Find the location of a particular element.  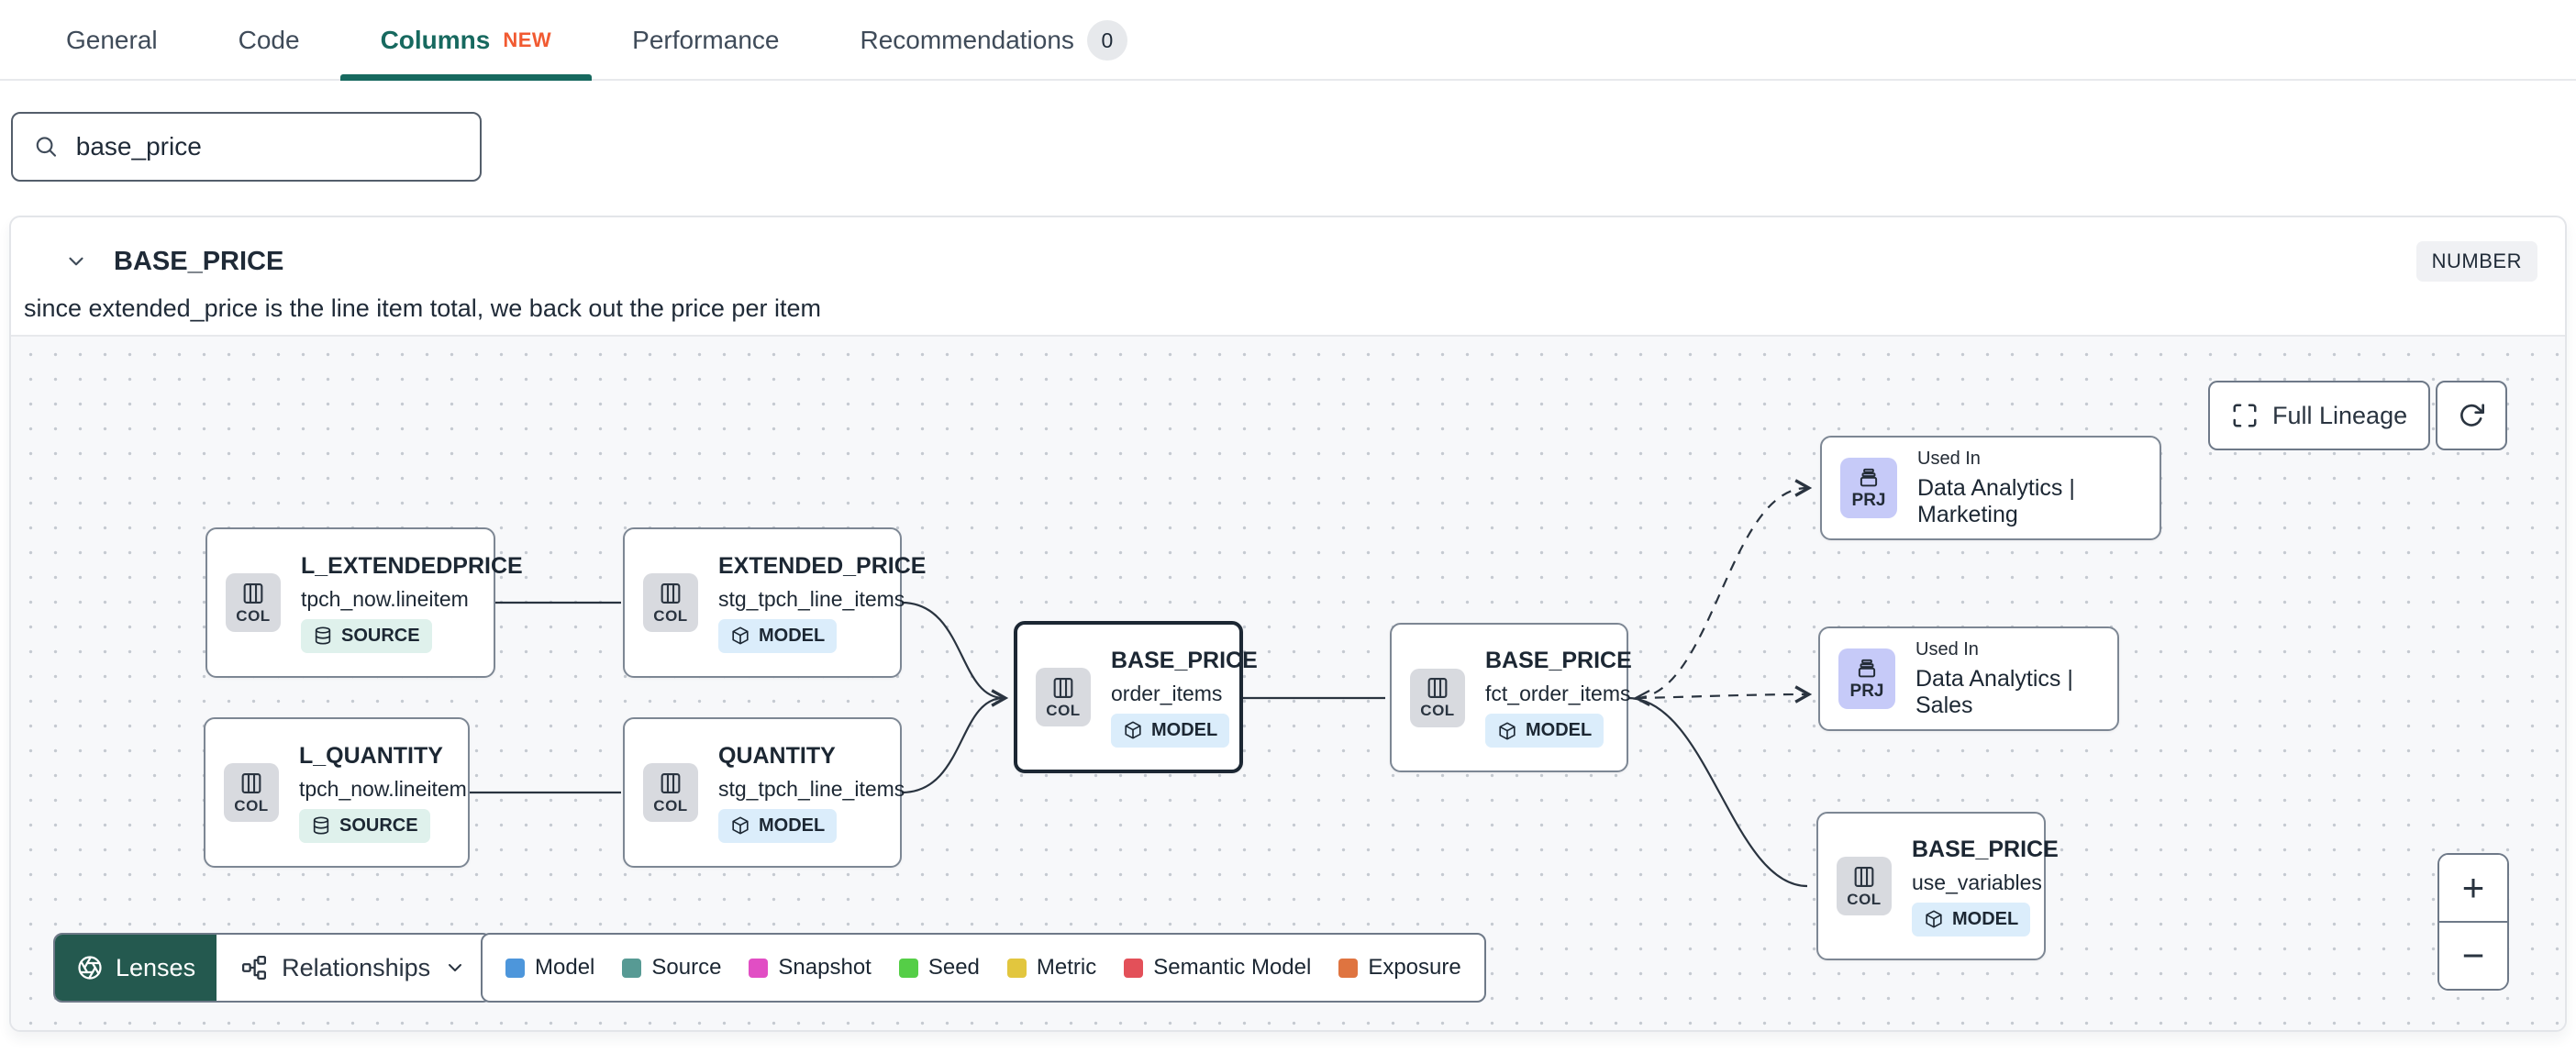

node-subtitle: stg_tpch_line_items is located at coordinates (811, 788).